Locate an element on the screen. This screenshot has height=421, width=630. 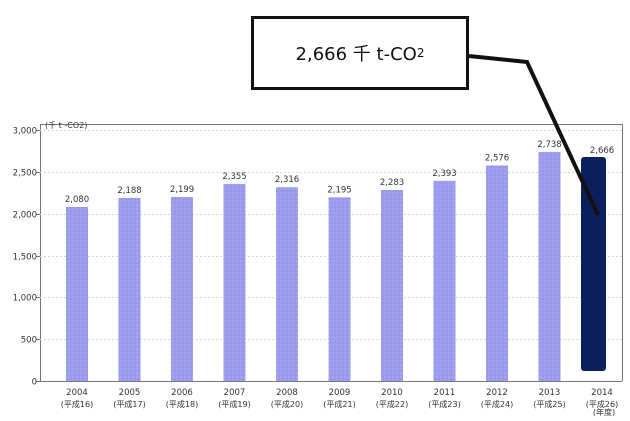
x-tick-label: 2010 is located at coordinates (392, 393).